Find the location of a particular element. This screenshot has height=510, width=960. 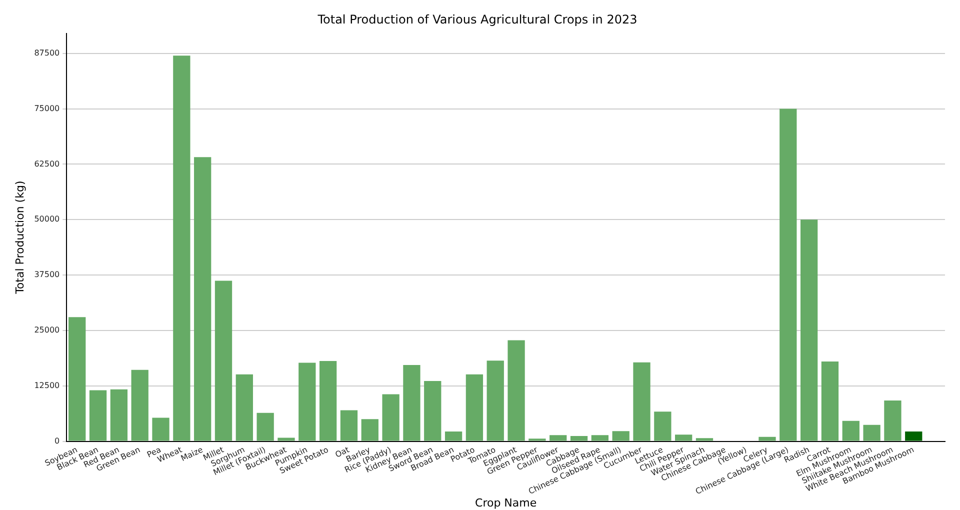

y-tick-label: 87500 is located at coordinates (47, 53).